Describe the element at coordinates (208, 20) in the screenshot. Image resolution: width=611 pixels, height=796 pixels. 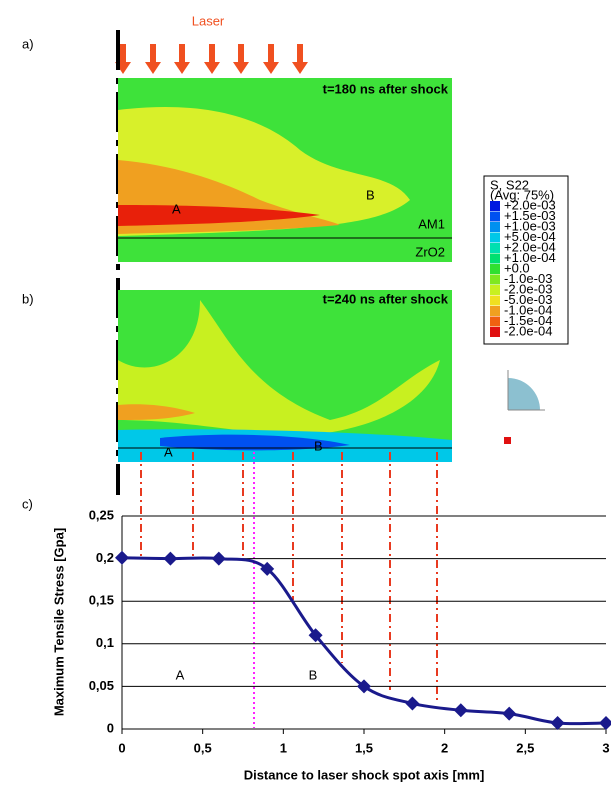
I see `laser-label: Laser` at that location.